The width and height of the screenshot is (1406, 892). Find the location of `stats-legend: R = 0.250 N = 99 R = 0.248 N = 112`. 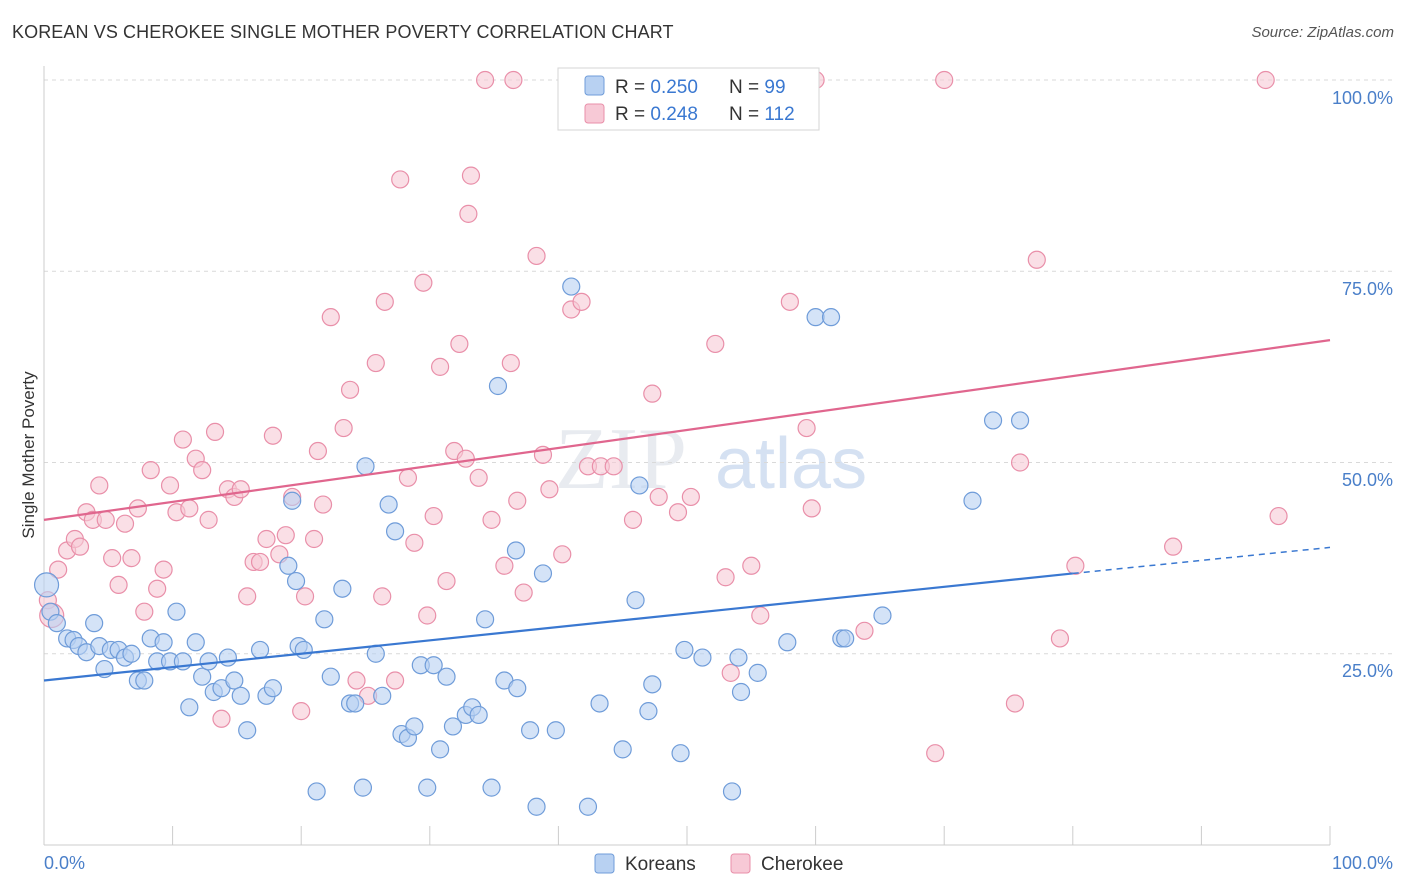

stats-legend: R = 0.250 N = 99 R = 0.248 N = 112 is located at coordinates (688, 99).